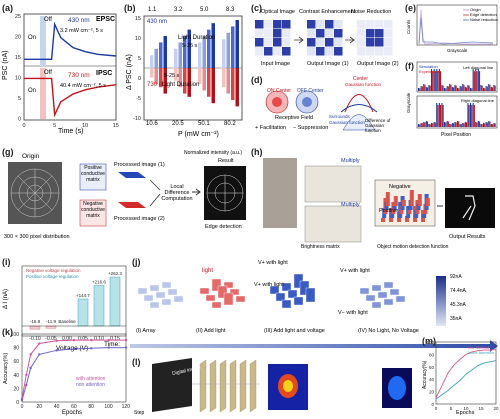 Image resolution: width=500 pixels, height=419 pixels. What do you see at coordinates (91, 407) in the screenshot?
I see `k-xtick: 80` at bounding box center [91, 407].